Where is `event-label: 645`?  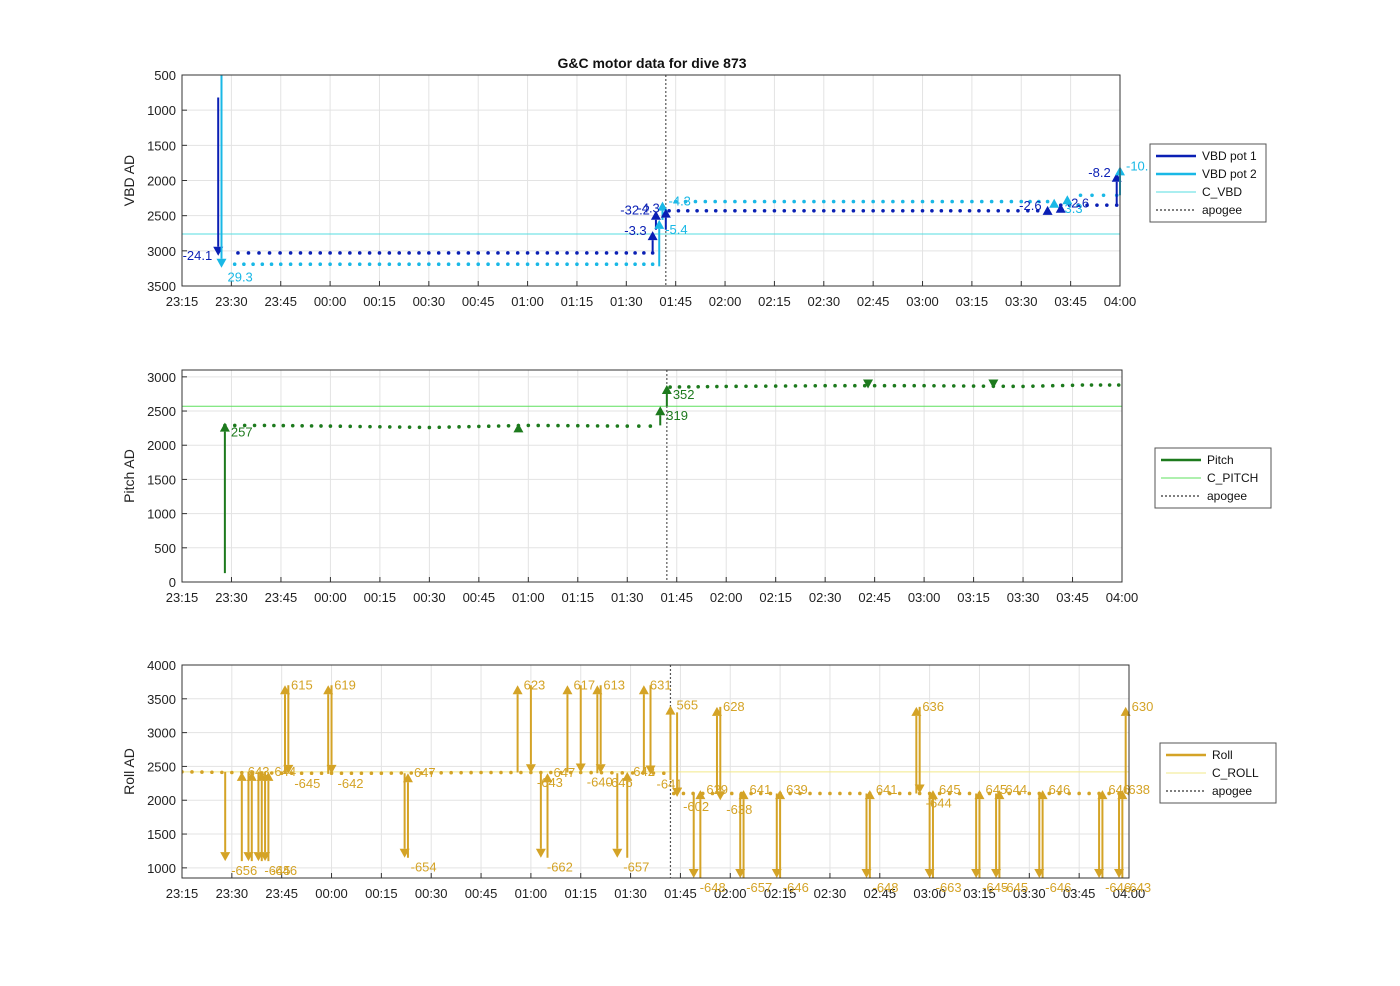
event-label: 645 is located at coordinates (996, 789).